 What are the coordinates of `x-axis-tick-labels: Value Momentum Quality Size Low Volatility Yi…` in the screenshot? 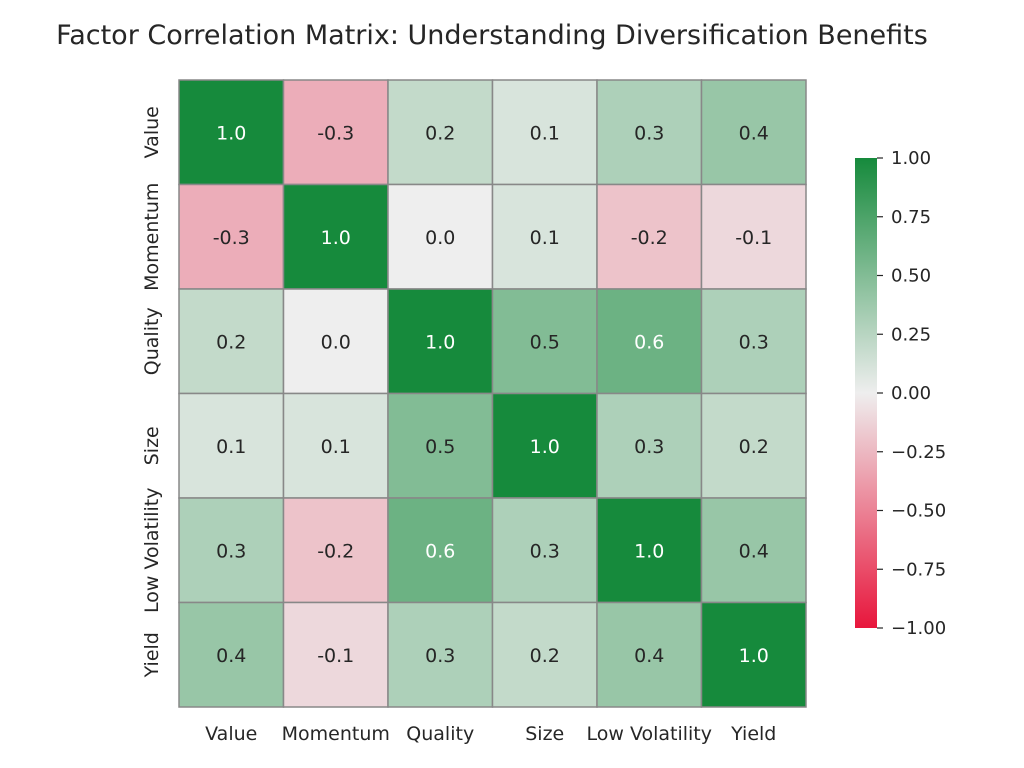 It's located at (490, 734).